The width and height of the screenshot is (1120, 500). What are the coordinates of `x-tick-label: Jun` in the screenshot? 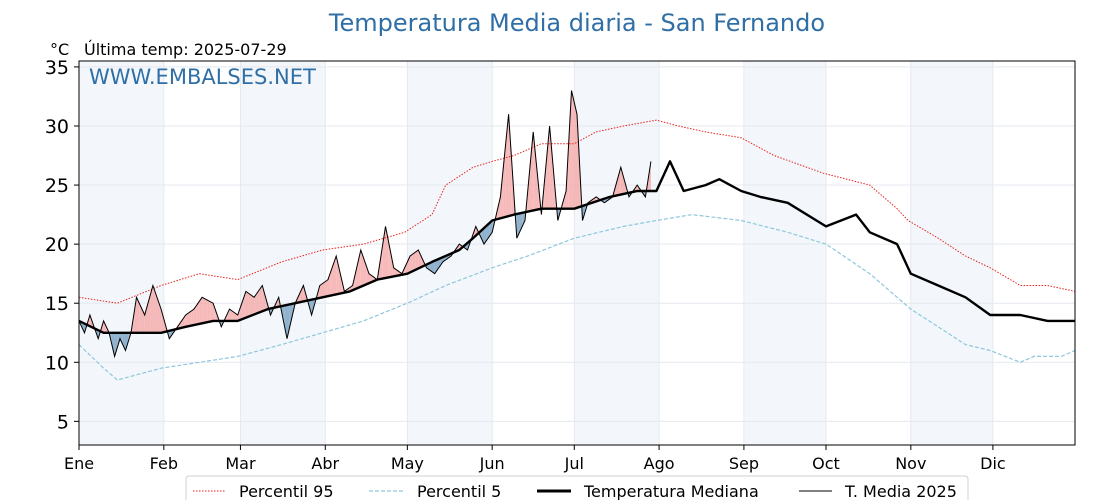 It's located at (492, 463).